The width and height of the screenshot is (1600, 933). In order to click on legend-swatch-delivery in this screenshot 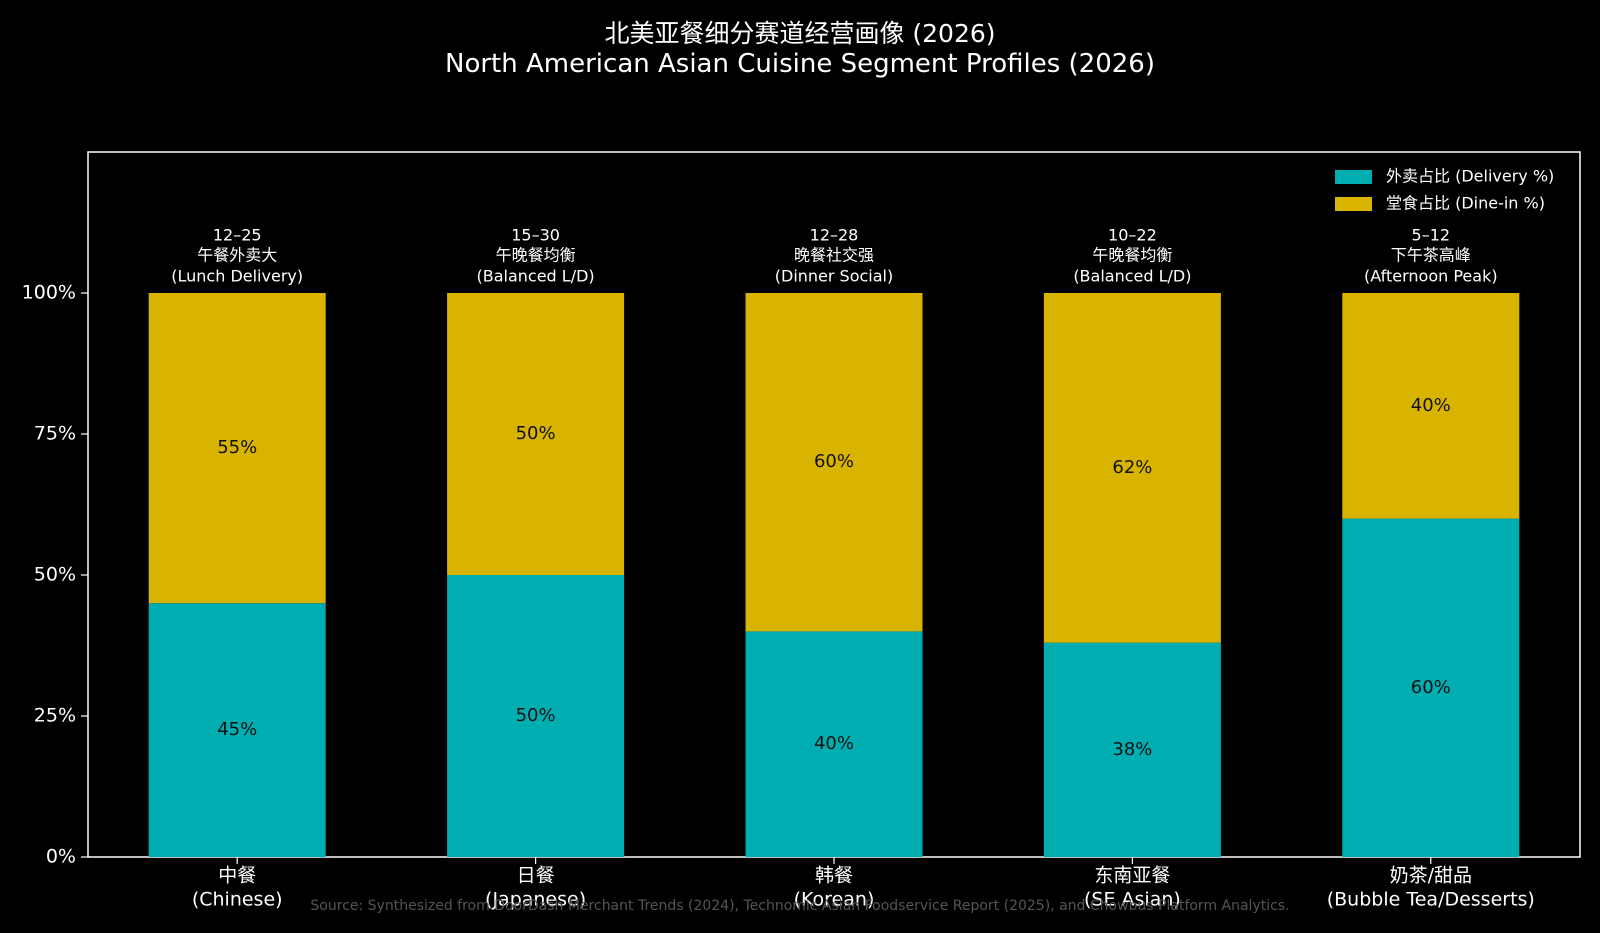, I will do `click(1353, 177)`.